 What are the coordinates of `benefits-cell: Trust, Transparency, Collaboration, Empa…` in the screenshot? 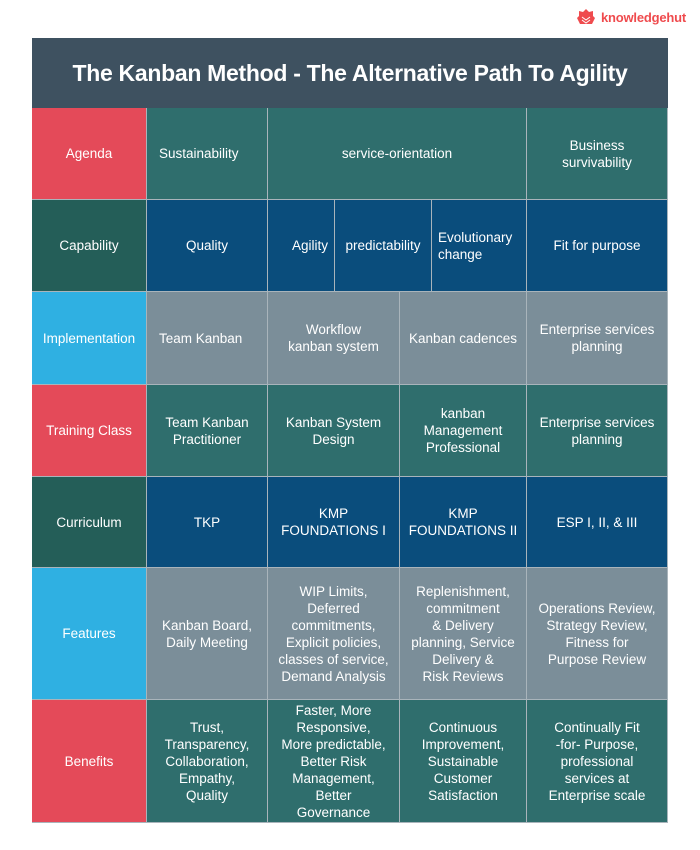 It's located at (207, 761).